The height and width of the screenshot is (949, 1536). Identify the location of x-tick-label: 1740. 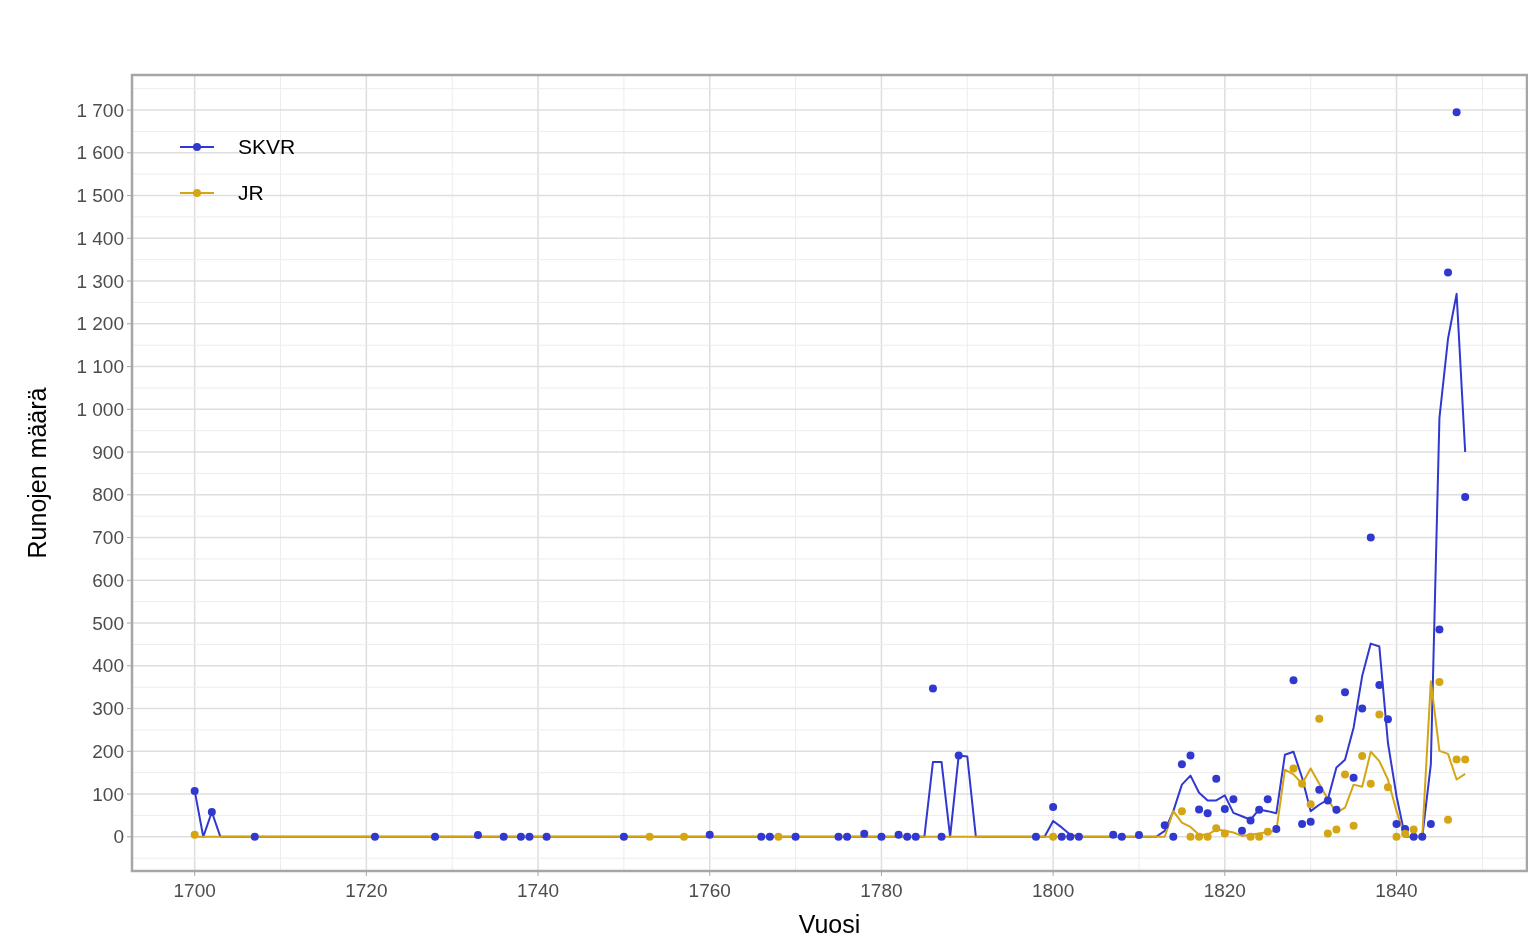
(538, 890).